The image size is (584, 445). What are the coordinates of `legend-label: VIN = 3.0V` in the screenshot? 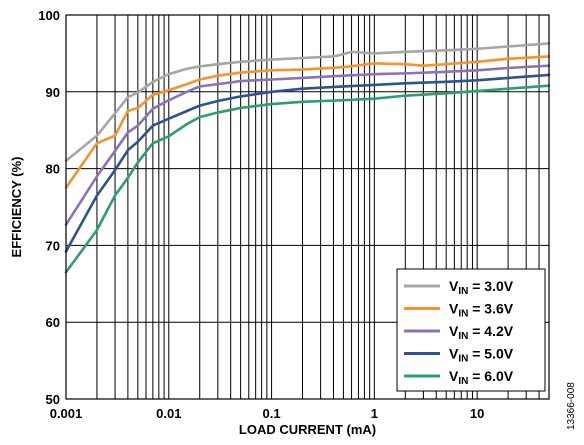 It's located at (481, 287).